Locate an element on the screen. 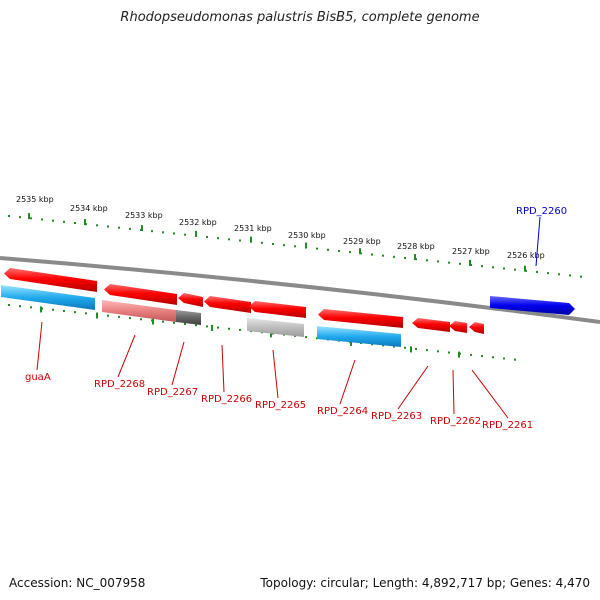 The image size is (600, 600). kbp-label: 2535 kbp is located at coordinates (35, 199).